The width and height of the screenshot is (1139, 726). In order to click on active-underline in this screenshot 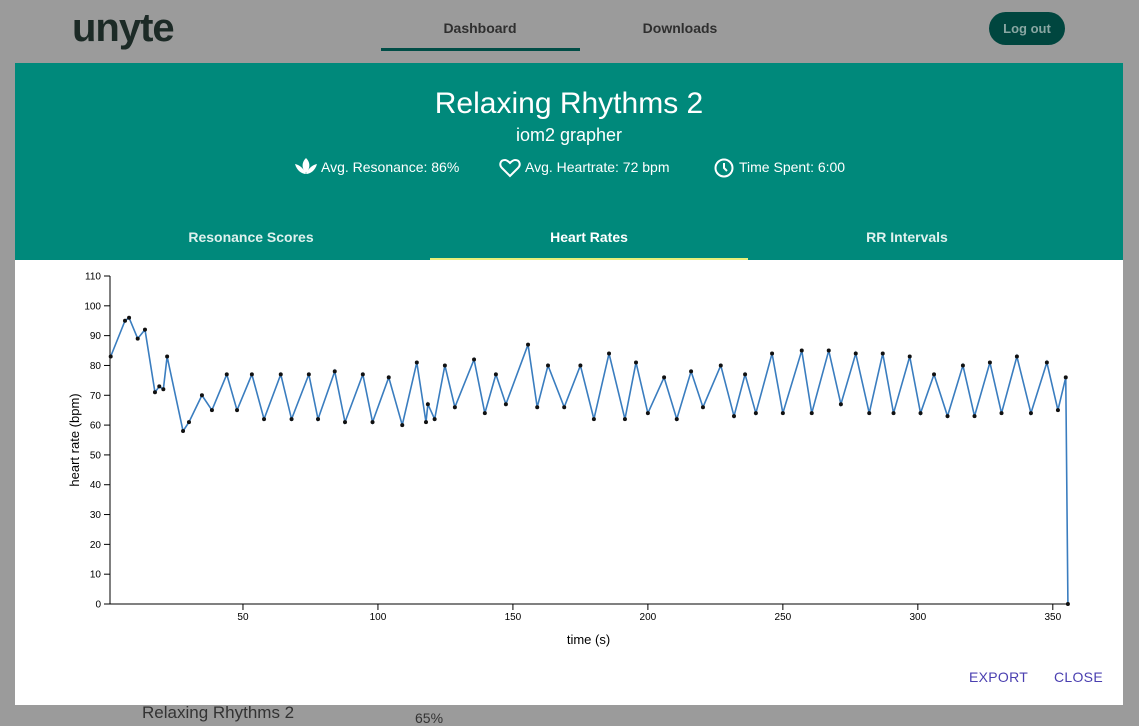, I will do `click(480, 49)`.